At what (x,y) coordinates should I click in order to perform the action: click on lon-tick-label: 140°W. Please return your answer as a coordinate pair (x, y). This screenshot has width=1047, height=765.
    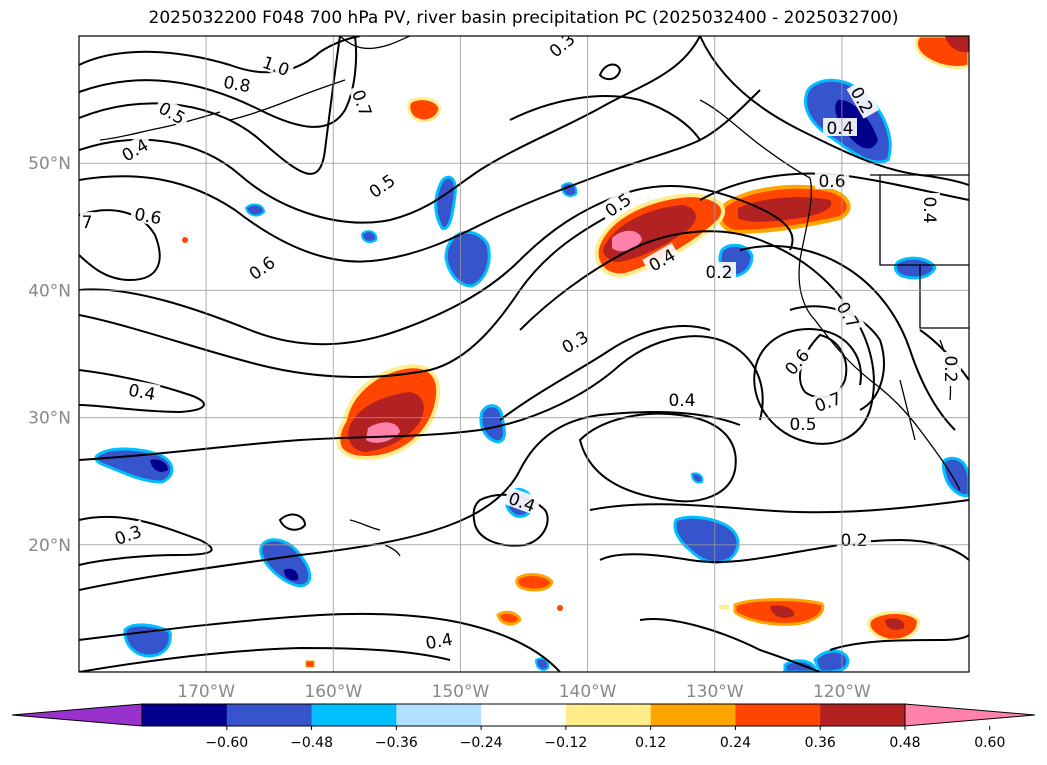
    Looking at the image, I should click on (588, 692).